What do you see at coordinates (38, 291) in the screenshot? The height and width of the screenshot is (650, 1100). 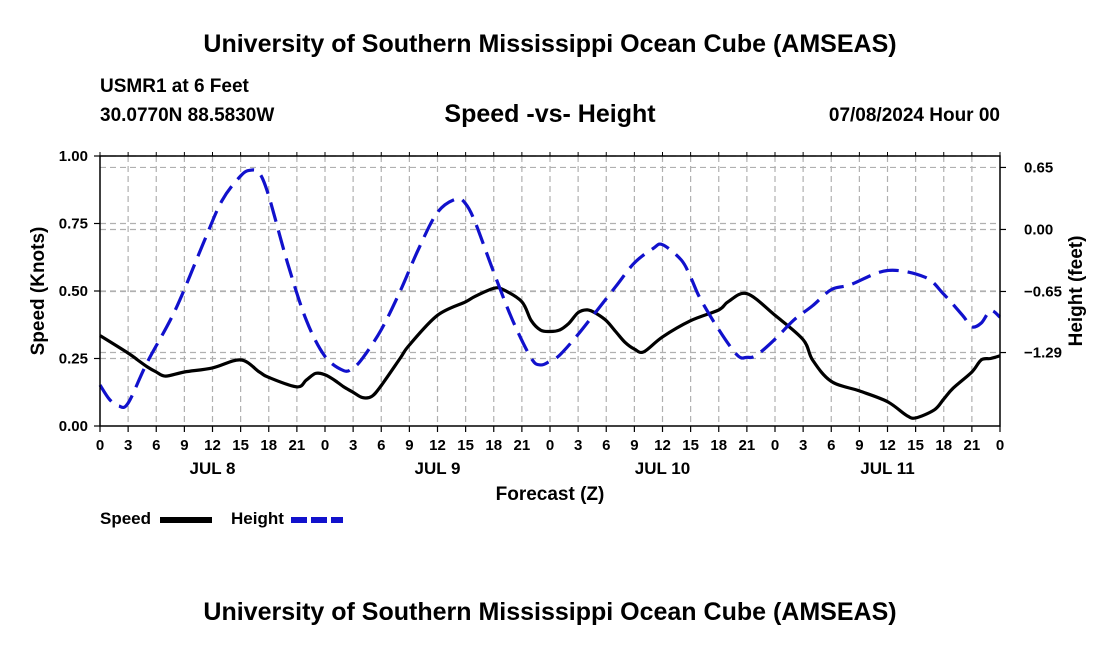 I see `y-axis-left-label: Speed (Knots)` at bounding box center [38, 291].